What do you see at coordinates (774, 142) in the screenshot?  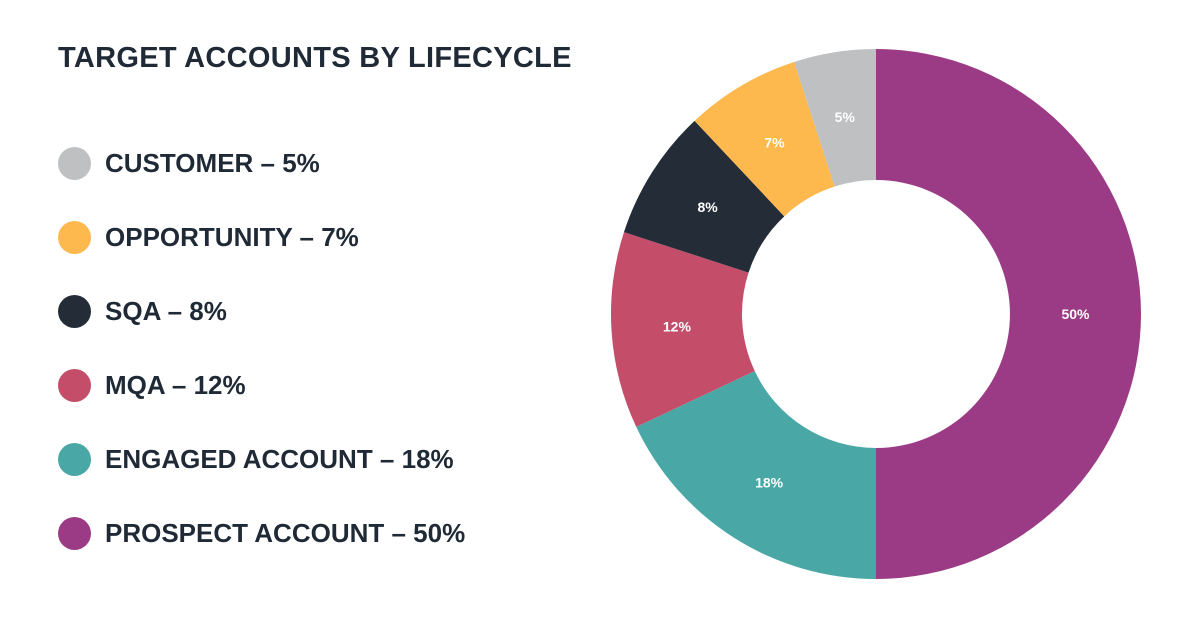 I see `slice-label-opportunity: 7%` at bounding box center [774, 142].